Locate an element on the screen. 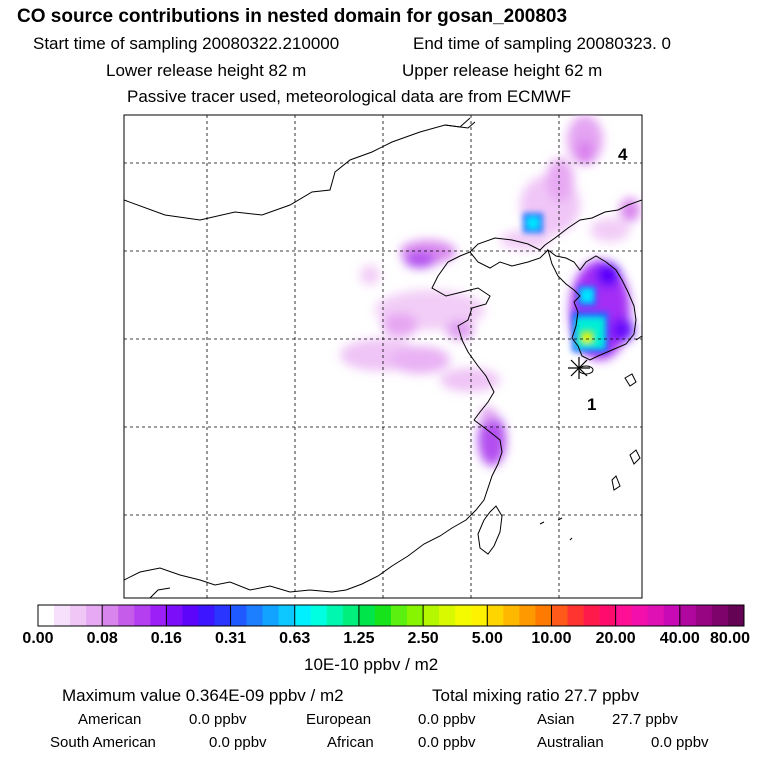  region-value-european: 0.0 ppbv is located at coordinates (447, 719).